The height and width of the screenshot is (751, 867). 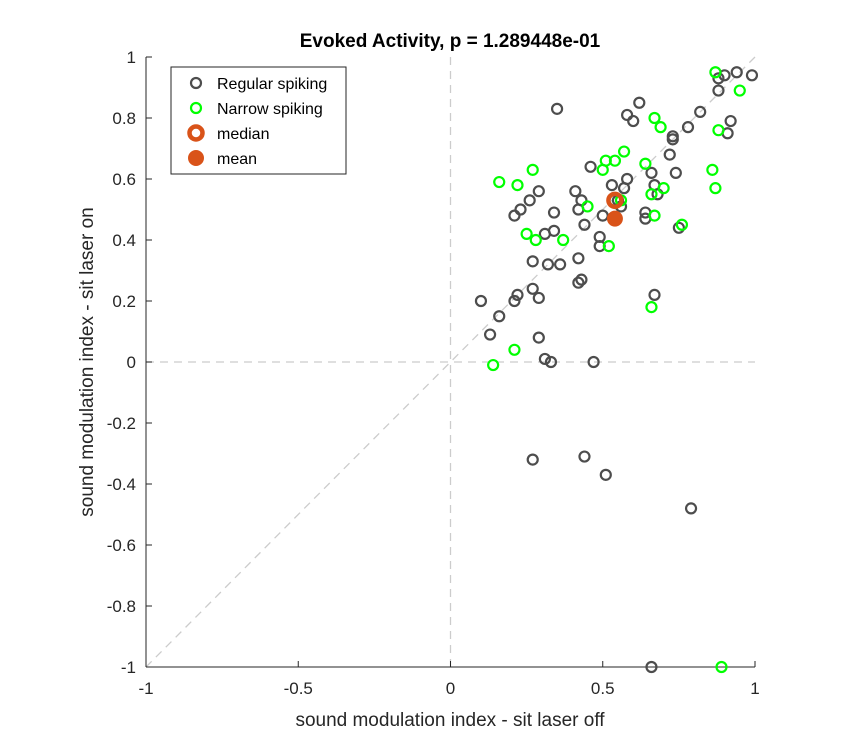 I want to click on legend-marker-regular-spiking, so click(x=196, y=83).